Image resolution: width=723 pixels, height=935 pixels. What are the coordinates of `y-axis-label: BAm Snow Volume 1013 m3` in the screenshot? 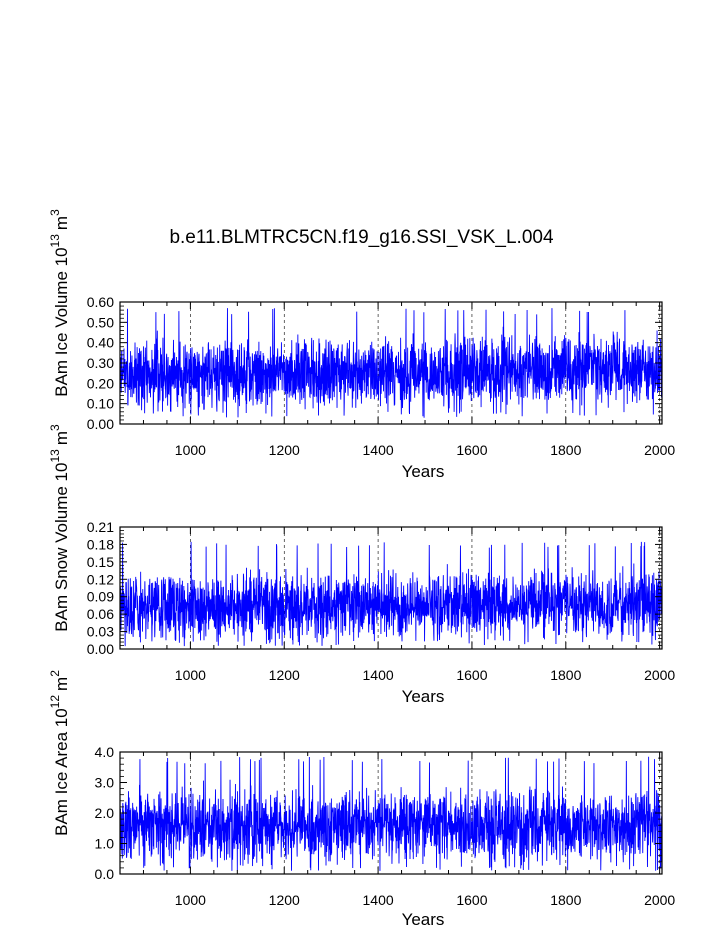 It's located at (59, 528).